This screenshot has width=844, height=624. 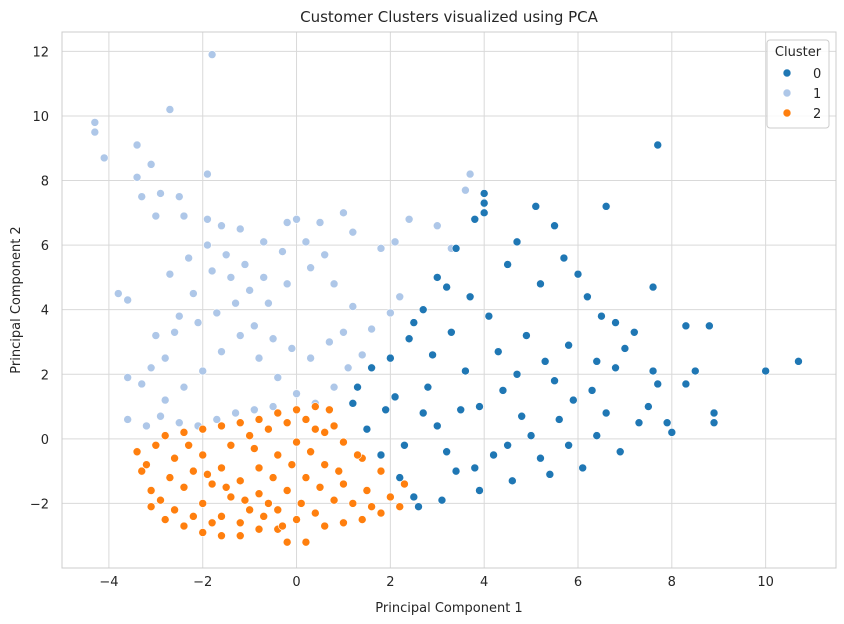 I want to click on y-tick-label: 4, so click(x=45, y=311).